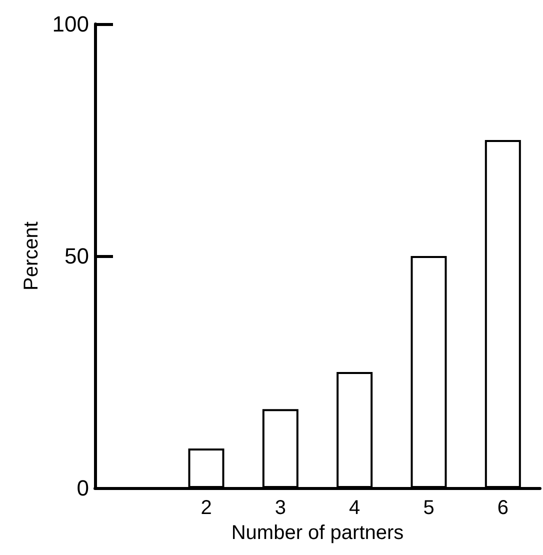  Describe the element at coordinates (280, 508) in the screenshot. I see `x-tick-label: 3` at that location.